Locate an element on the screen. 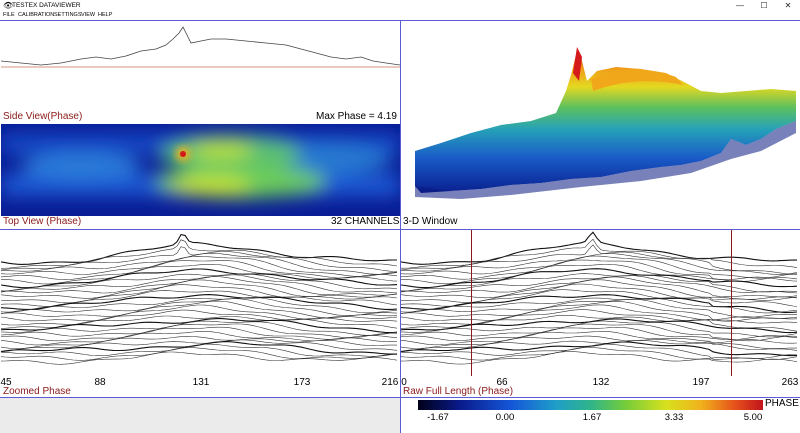  raw-tick-4: 263 is located at coordinates (790, 382).